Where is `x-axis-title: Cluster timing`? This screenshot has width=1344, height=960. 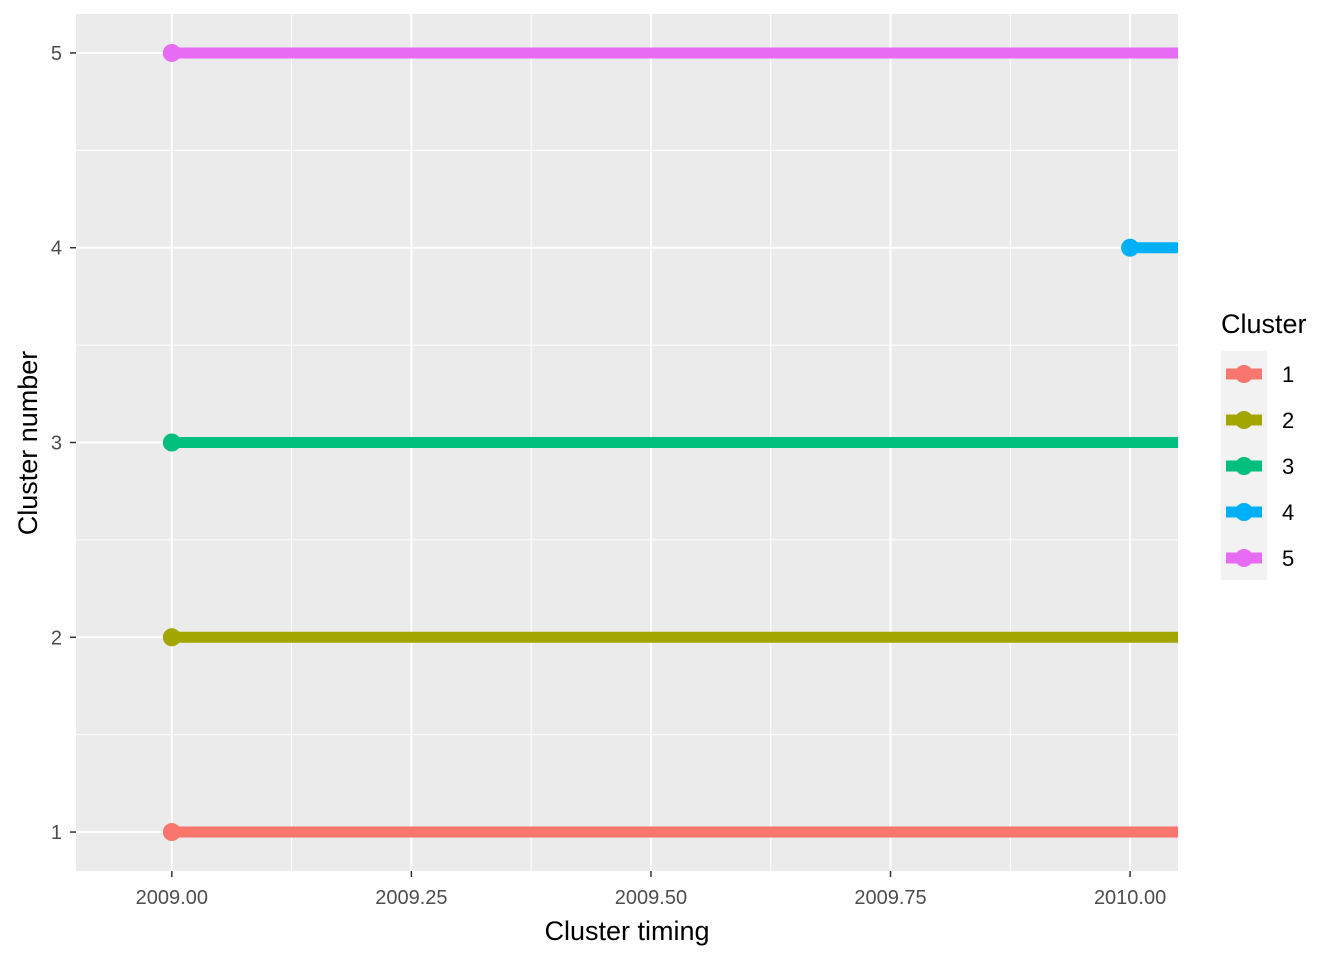 x-axis-title: Cluster timing is located at coordinates (626, 931).